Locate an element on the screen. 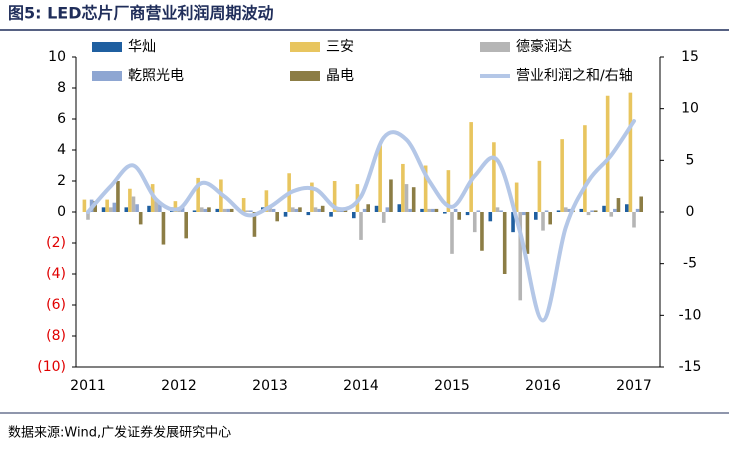  y-tick-label: (8) is located at coordinates (56, 336).